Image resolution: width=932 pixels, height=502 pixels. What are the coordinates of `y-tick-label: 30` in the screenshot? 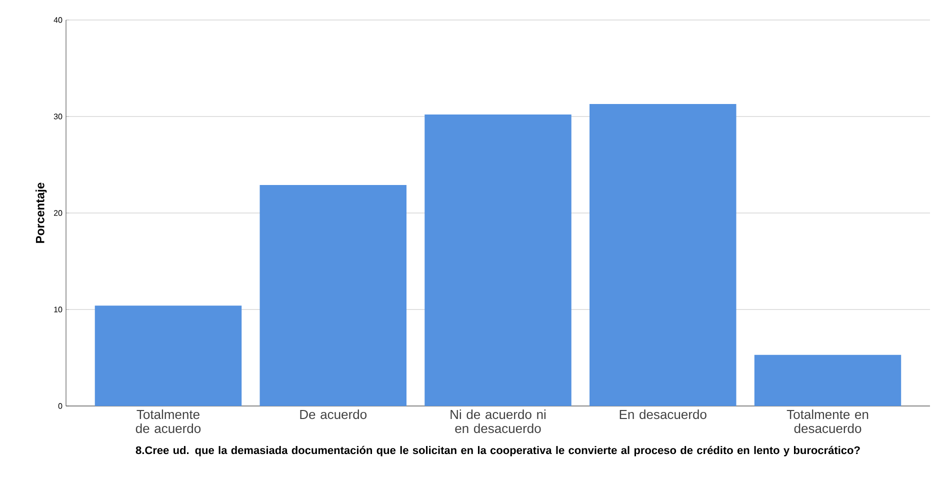 It's located at (58, 117).